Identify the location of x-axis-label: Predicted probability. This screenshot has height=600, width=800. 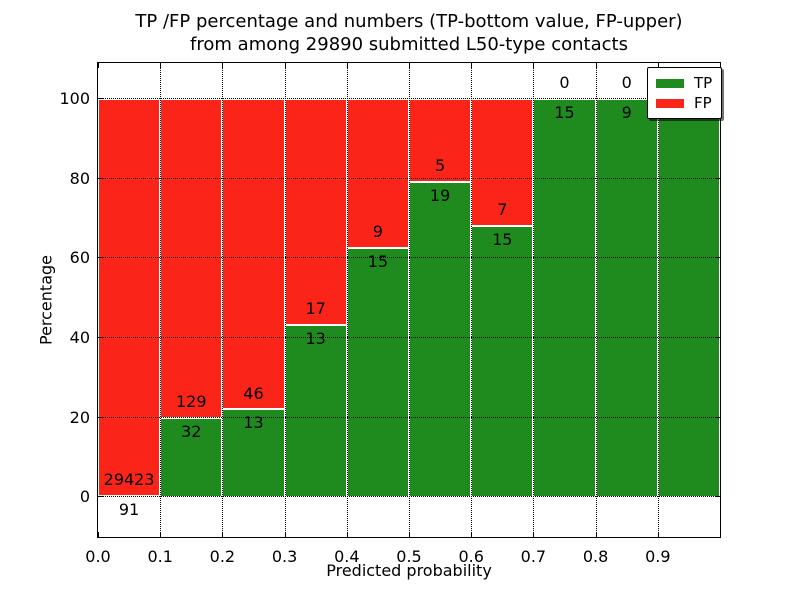
(409, 570).